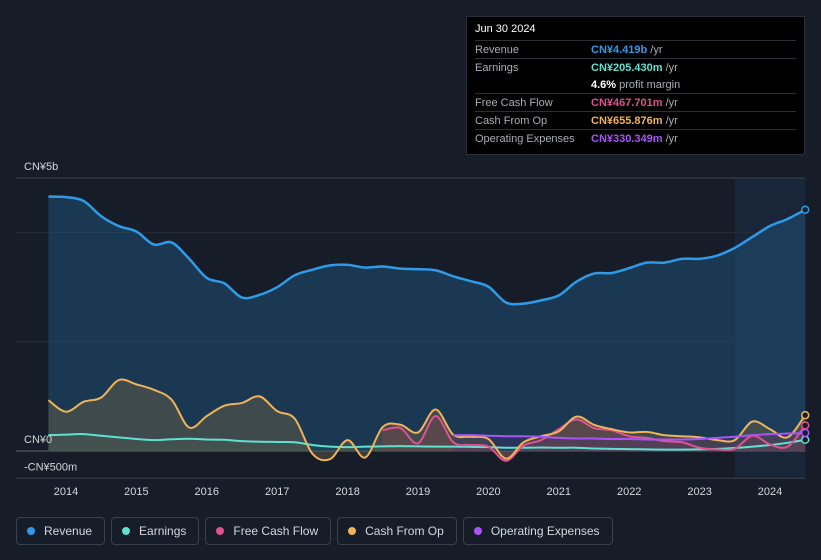 The height and width of the screenshot is (560, 821). What do you see at coordinates (699, 492) in the screenshot?
I see `x-tick-label: 2023` at bounding box center [699, 492].